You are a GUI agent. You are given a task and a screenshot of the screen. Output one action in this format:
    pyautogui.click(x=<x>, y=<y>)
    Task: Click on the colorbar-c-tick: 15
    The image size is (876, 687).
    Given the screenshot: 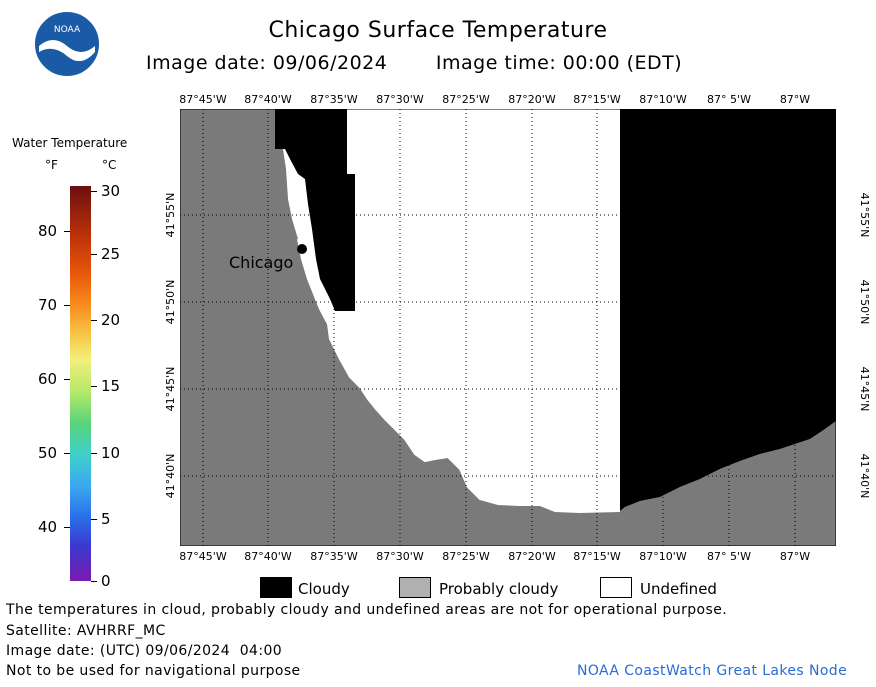 What is the action you would take?
    pyautogui.click(x=111, y=386)
    